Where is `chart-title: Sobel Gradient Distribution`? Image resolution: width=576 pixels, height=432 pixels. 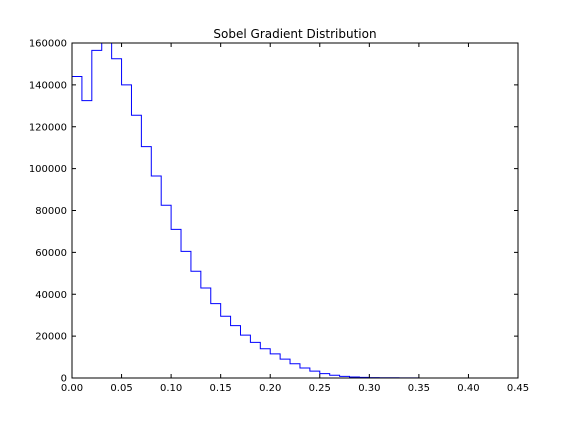 chart-title: Sobel Gradient Distribution is located at coordinates (294, 34).